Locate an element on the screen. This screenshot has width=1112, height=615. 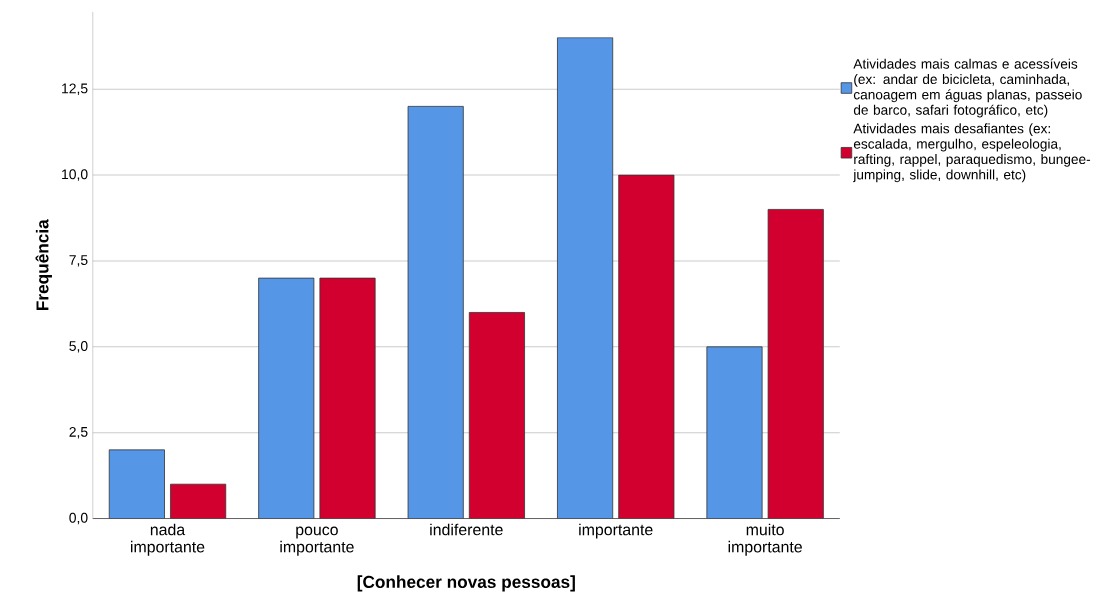
y-tick-label: 7,5 is located at coordinates (78, 261).